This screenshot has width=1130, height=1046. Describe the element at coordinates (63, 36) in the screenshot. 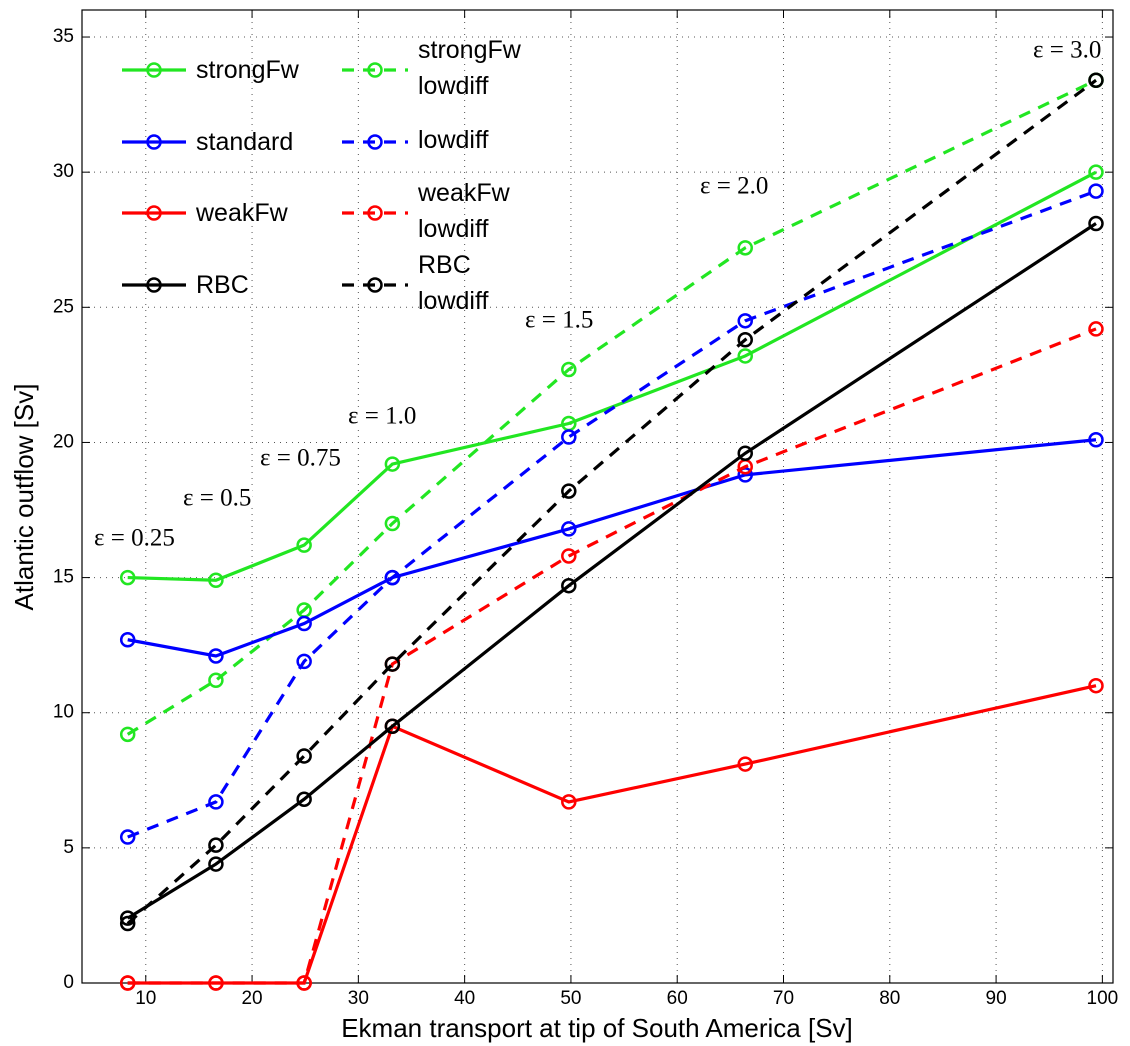

I see `y-tick-label: 35` at that location.